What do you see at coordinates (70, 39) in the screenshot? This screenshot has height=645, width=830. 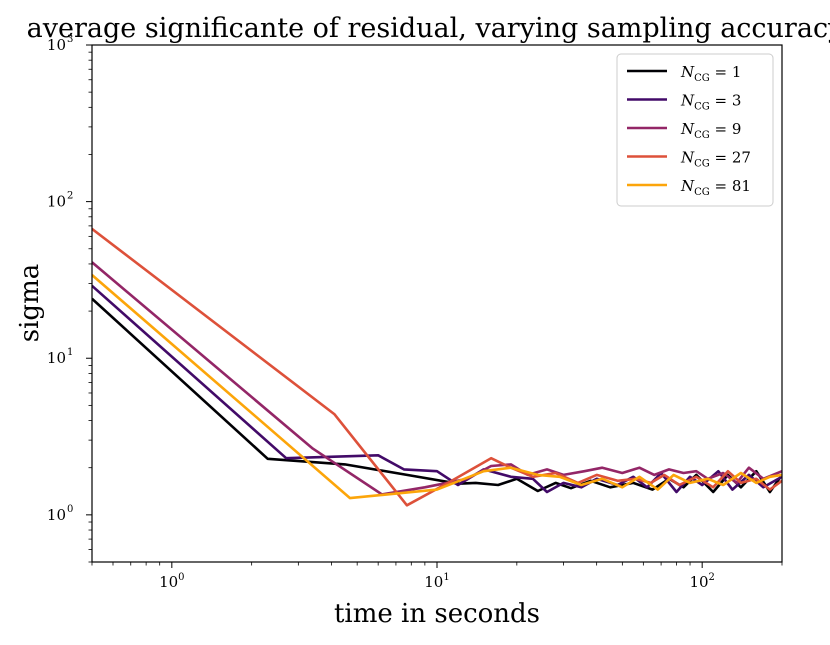 I see `y-tick-exponent: 3` at bounding box center [70, 39].